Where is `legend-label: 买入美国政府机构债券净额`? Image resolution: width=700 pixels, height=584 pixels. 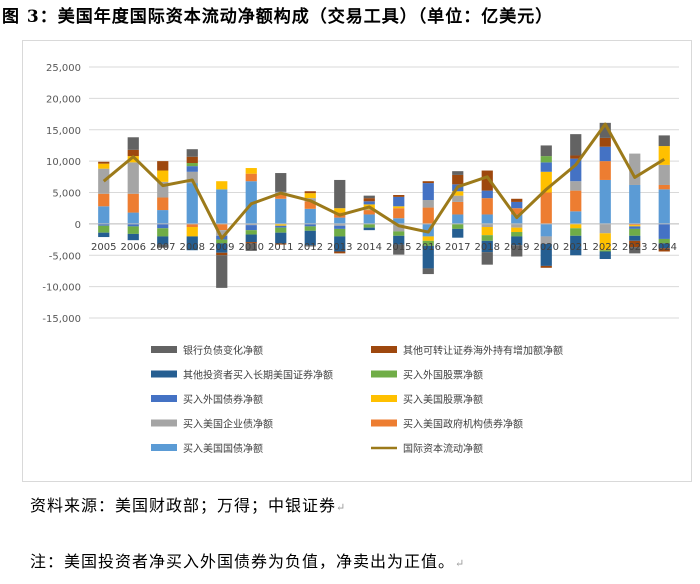
legend-label: 买入美国政府机构债券净额 is located at coordinates (463, 424).